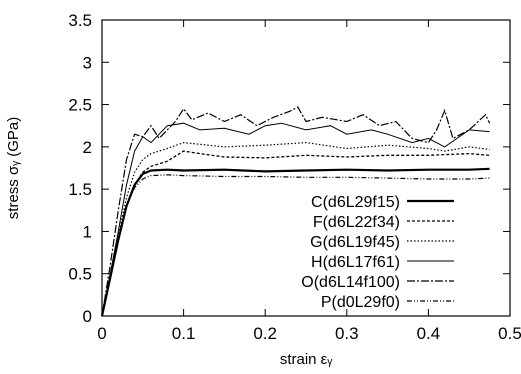 The image size is (521, 374). I want to click on x-tick-label: 0.2, so click(265, 333).